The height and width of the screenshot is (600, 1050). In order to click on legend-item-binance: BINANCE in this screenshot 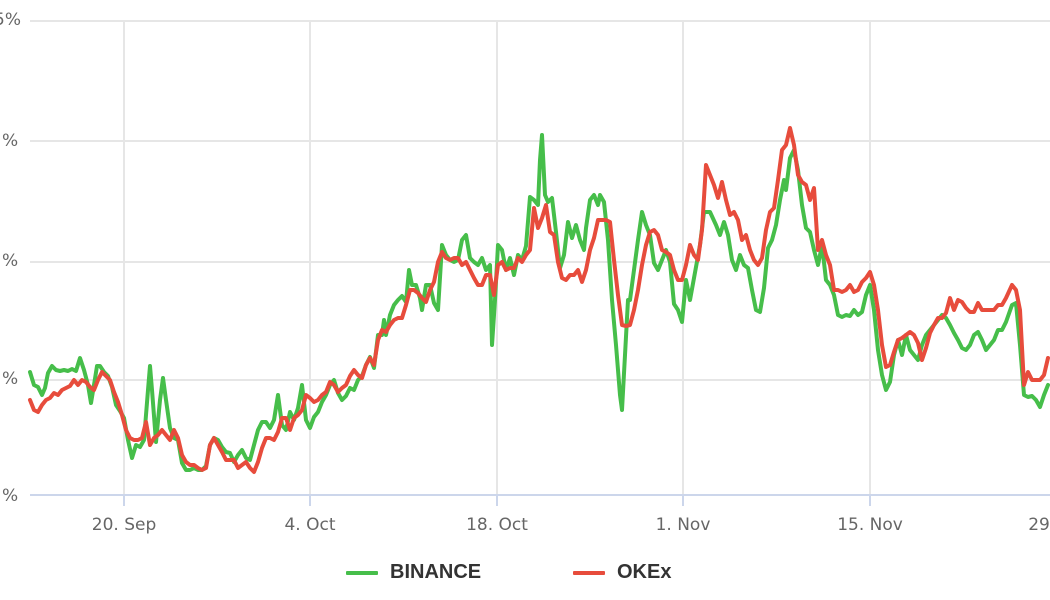, I will do `click(413, 572)`.